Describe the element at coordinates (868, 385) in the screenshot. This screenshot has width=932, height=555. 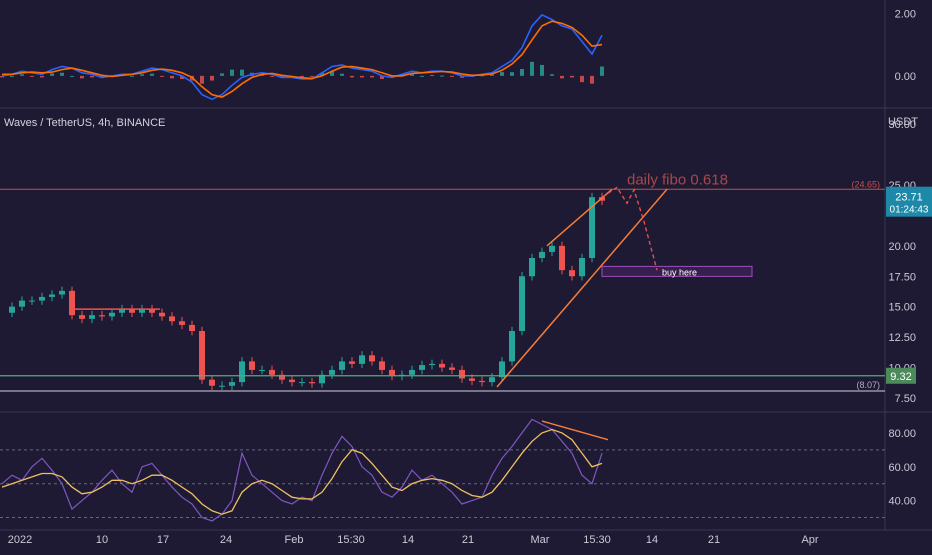
I see `low-level-value: (8.07)` at that location.